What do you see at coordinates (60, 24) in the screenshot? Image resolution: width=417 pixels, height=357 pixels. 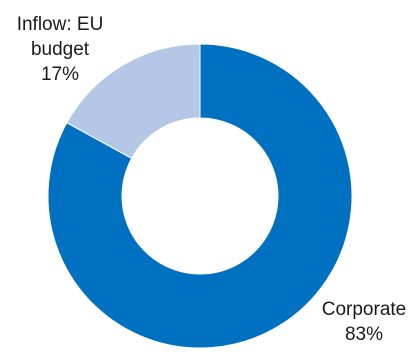 I see `data-label-eu-budget-line1: Inflow: EU` at bounding box center [60, 24].